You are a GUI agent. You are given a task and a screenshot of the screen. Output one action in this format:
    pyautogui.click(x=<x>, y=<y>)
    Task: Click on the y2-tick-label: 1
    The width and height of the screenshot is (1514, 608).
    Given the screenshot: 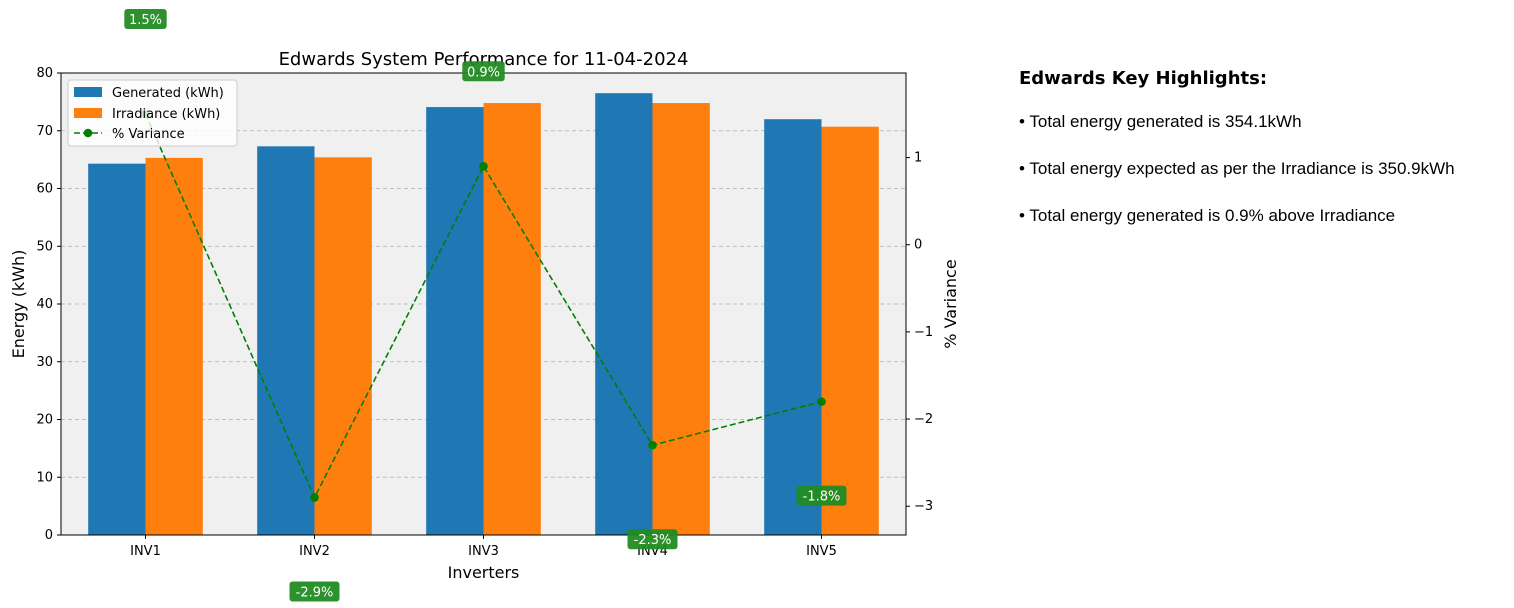 What is the action you would take?
    pyautogui.click(x=918, y=158)
    